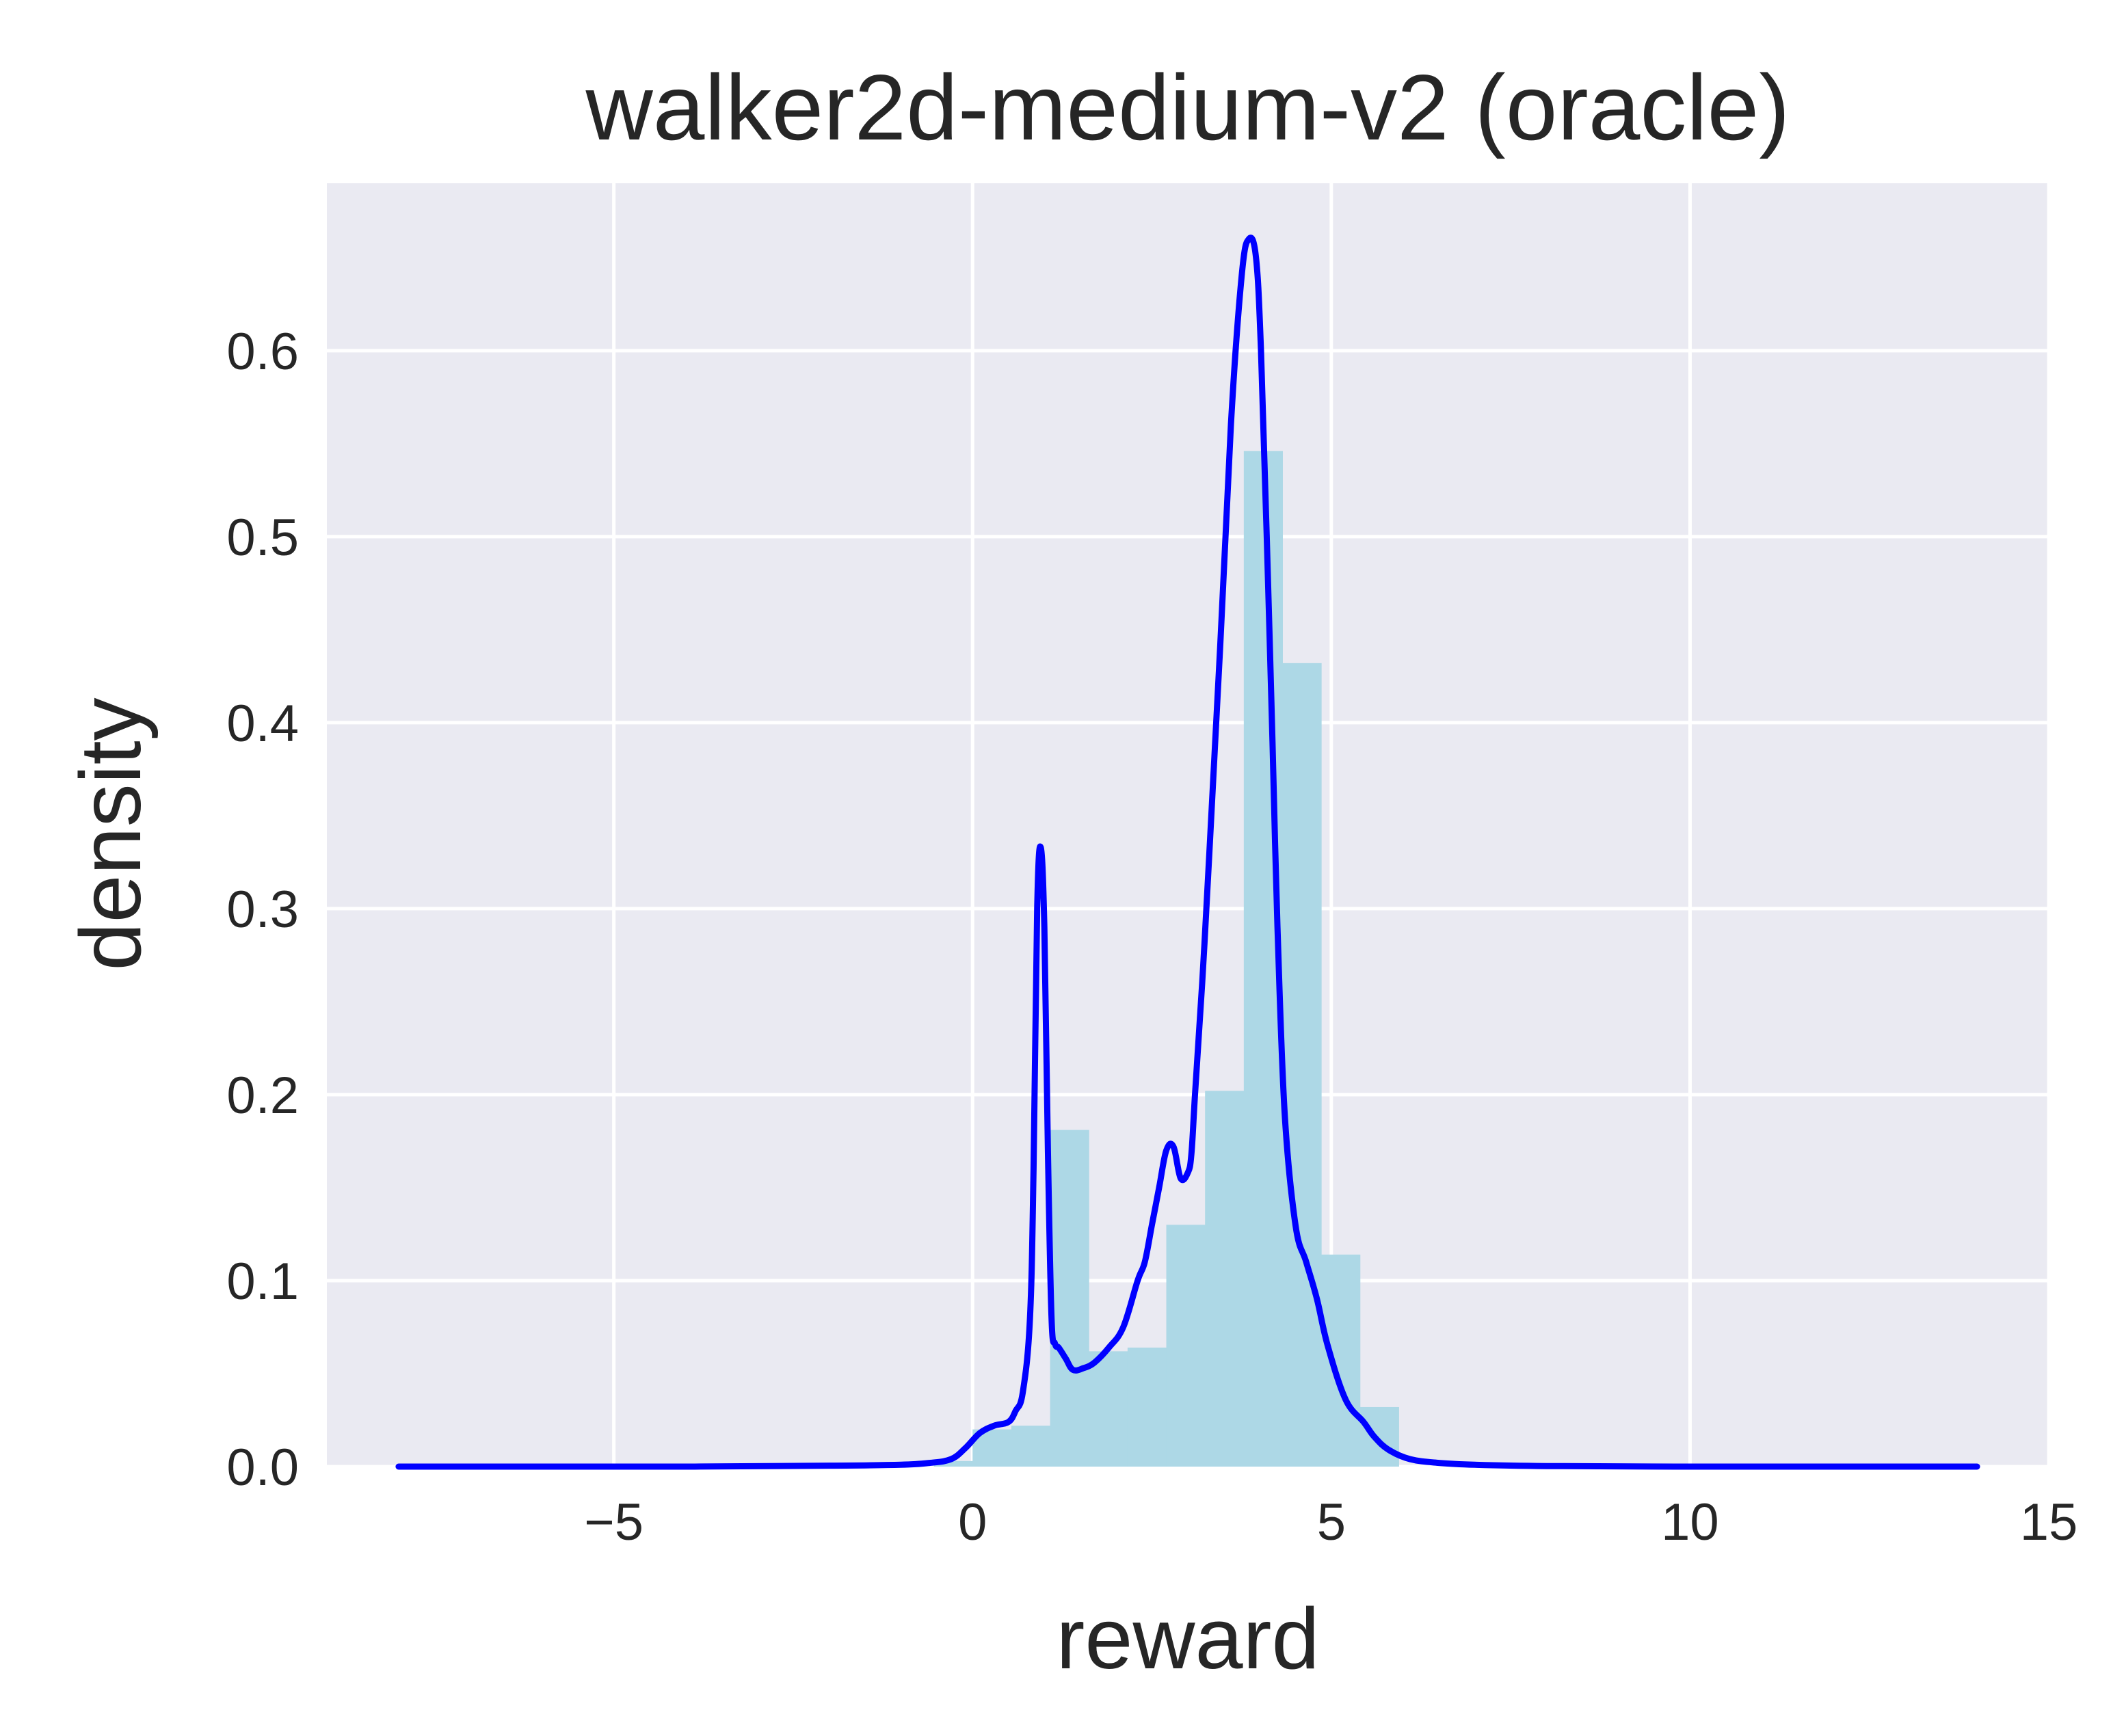 This screenshot has height=1736, width=2111. Describe the element at coordinates (1690, 1522) in the screenshot. I see `x-tick-label: 10` at that location.